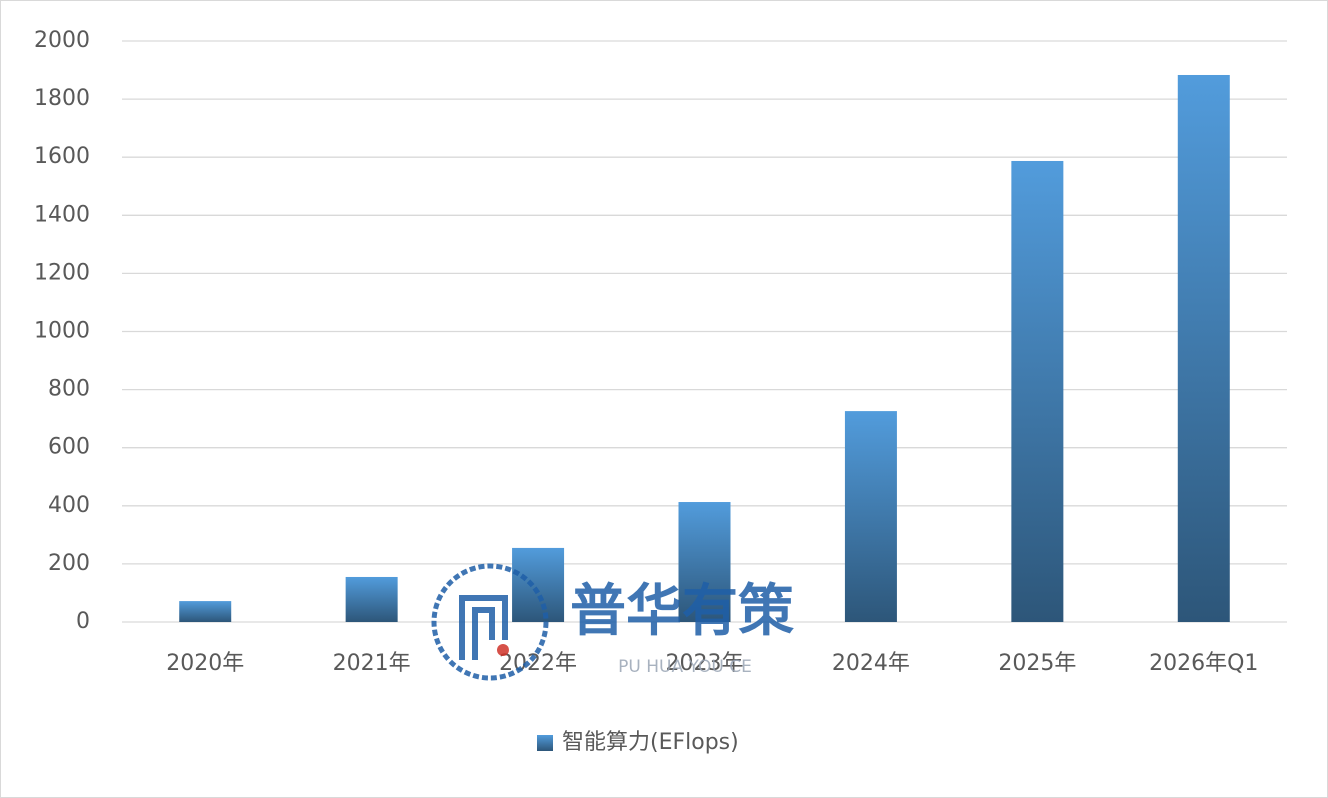 Image resolution: width=1328 pixels, height=798 pixels. Describe the element at coordinates (69, 389) in the screenshot. I see `y-tick-label: 800` at that location.